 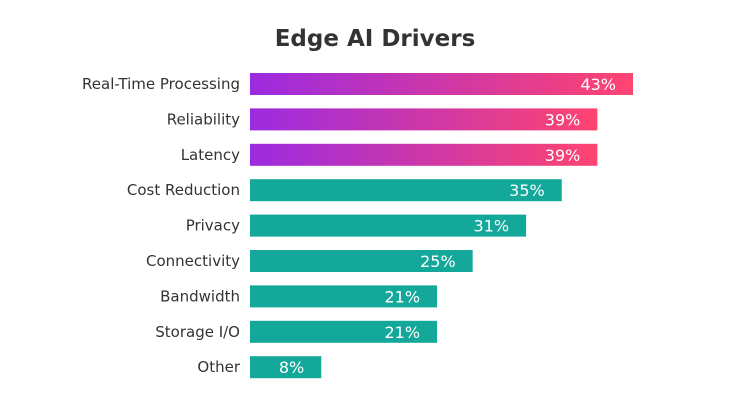 I want to click on value-label: 31%, so click(x=492, y=226).